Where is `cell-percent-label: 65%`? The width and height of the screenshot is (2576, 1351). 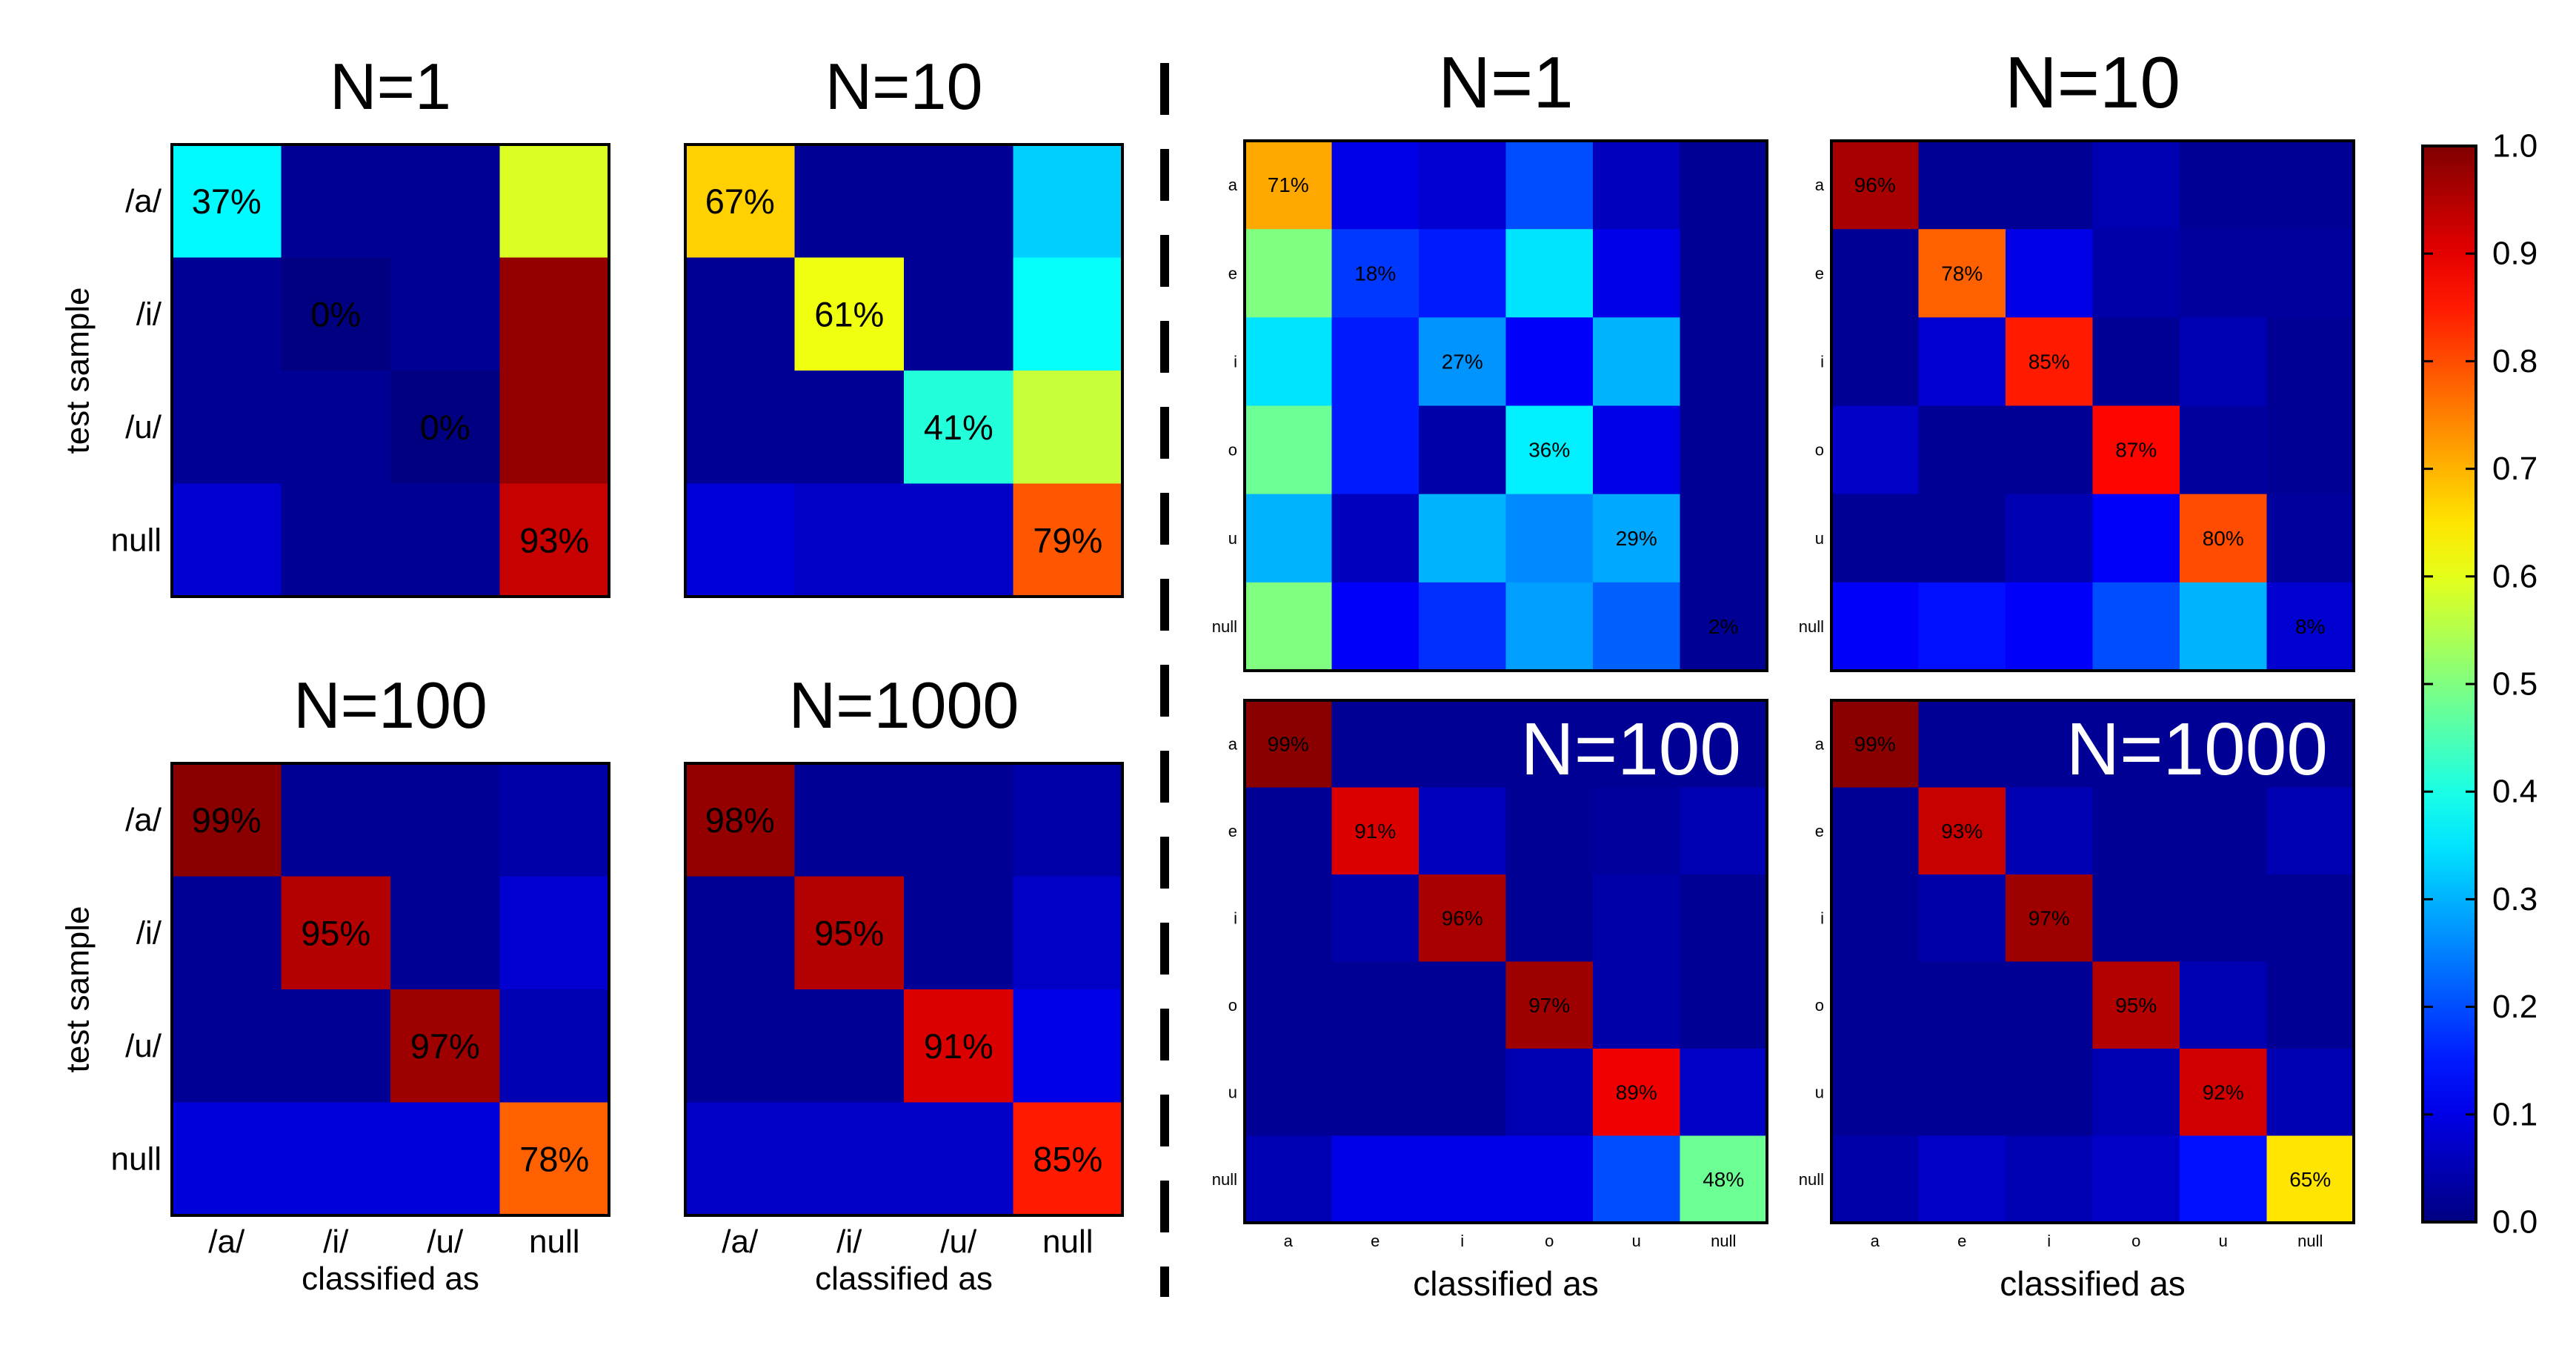
cell-percent-label: 65% is located at coordinates (2310, 1179).